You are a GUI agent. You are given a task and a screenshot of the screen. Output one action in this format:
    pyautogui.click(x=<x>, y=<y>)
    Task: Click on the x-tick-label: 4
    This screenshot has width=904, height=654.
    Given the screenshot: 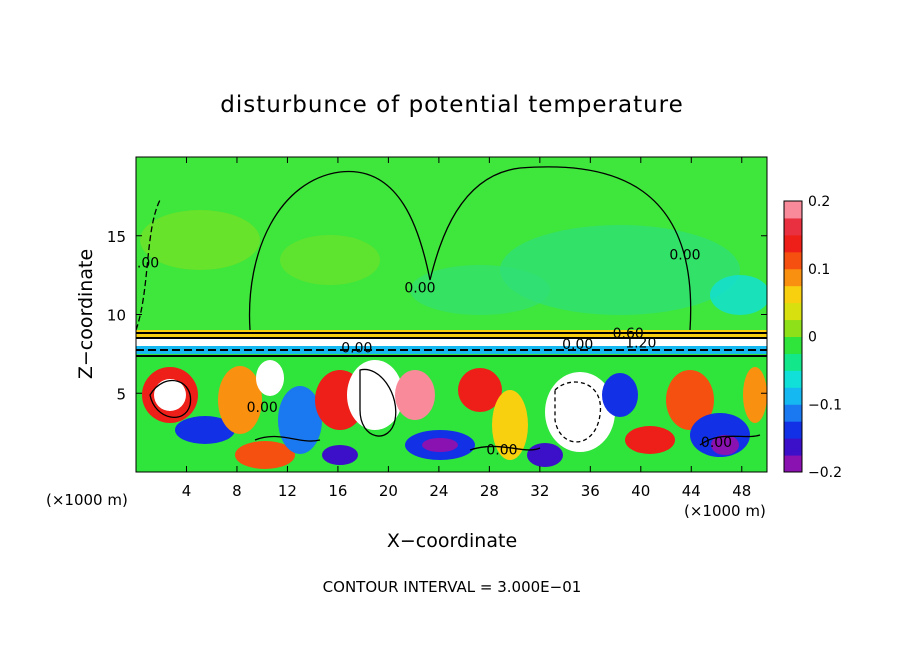 What is the action you would take?
    pyautogui.click(x=187, y=491)
    